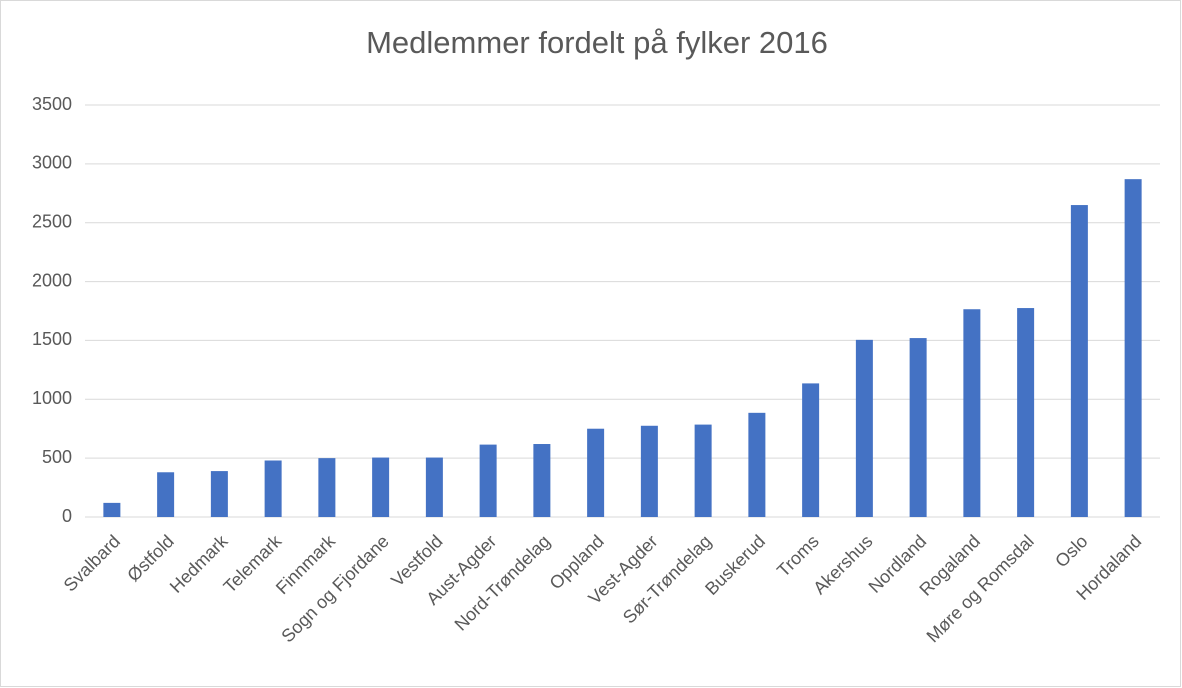 The height and width of the screenshot is (688, 1182). What do you see at coordinates (52, 221) in the screenshot?
I see `y-tick-label: 2500` at bounding box center [52, 221].